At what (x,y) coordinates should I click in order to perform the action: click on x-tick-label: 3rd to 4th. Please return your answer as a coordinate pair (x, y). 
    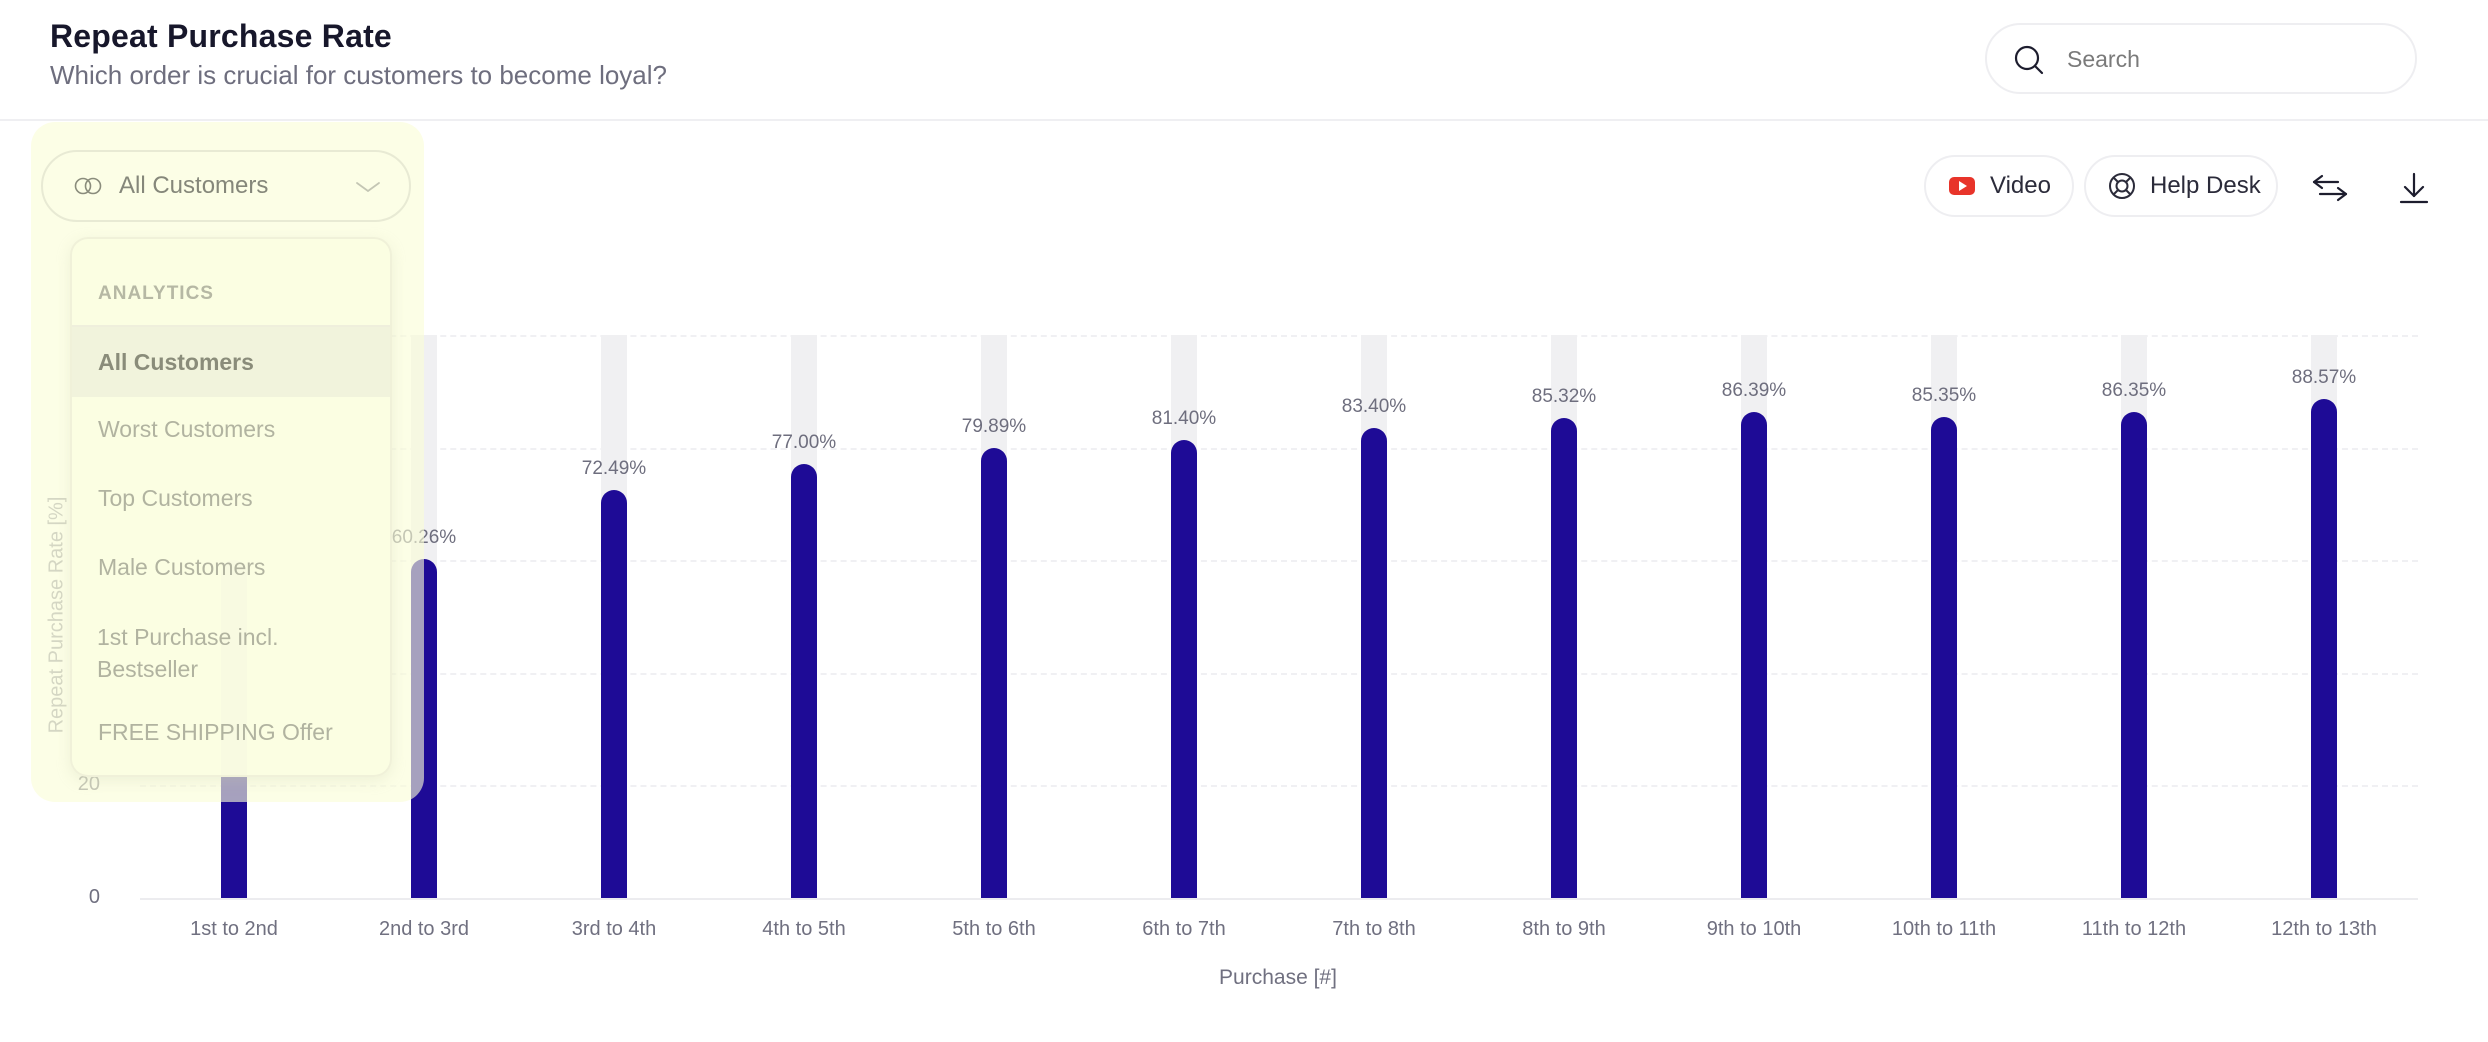
    Looking at the image, I should click on (614, 929).